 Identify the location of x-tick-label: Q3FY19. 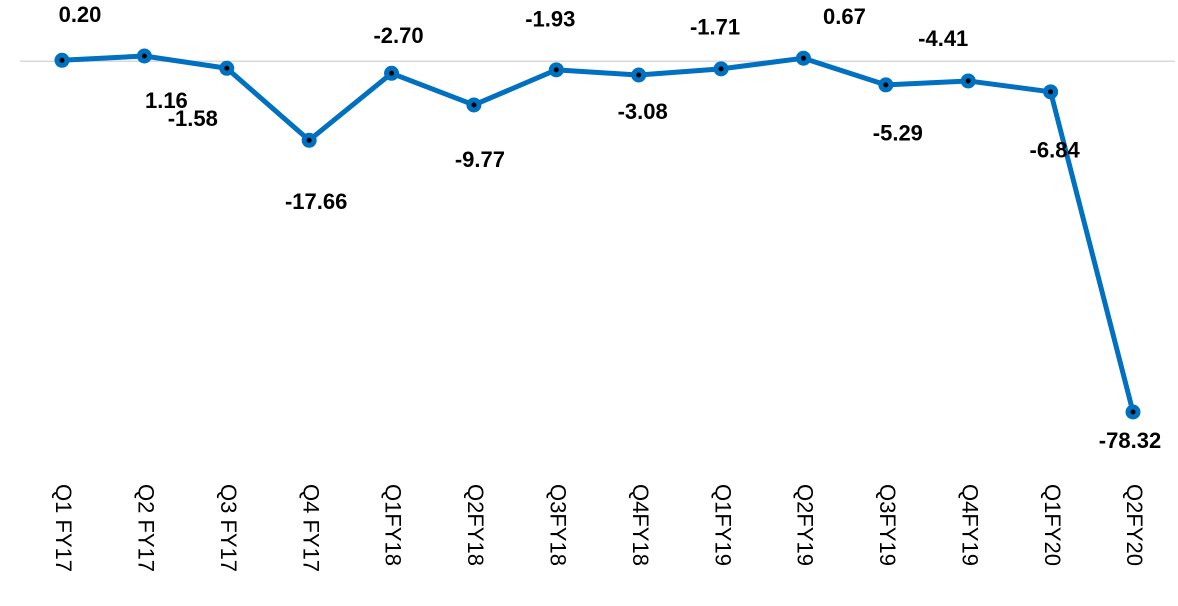
(887, 525).